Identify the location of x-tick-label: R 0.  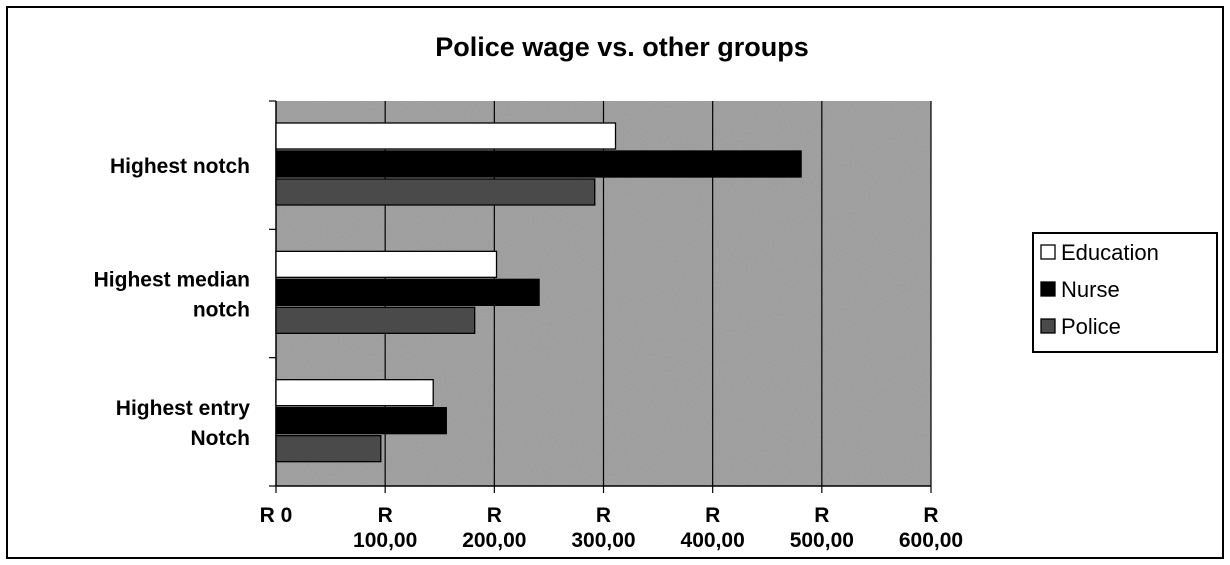
(276, 515).